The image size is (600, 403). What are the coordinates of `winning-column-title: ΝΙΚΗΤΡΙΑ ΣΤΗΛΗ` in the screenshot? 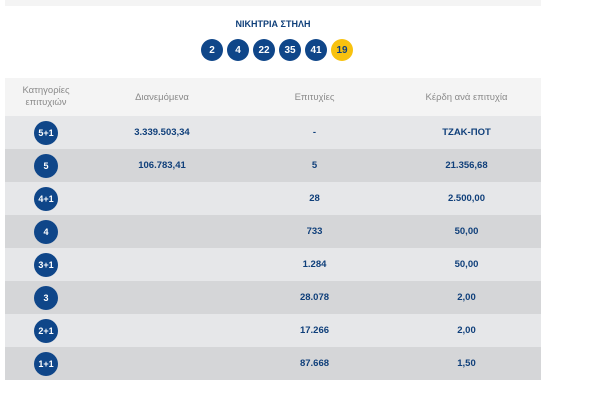 It's located at (273, 24).